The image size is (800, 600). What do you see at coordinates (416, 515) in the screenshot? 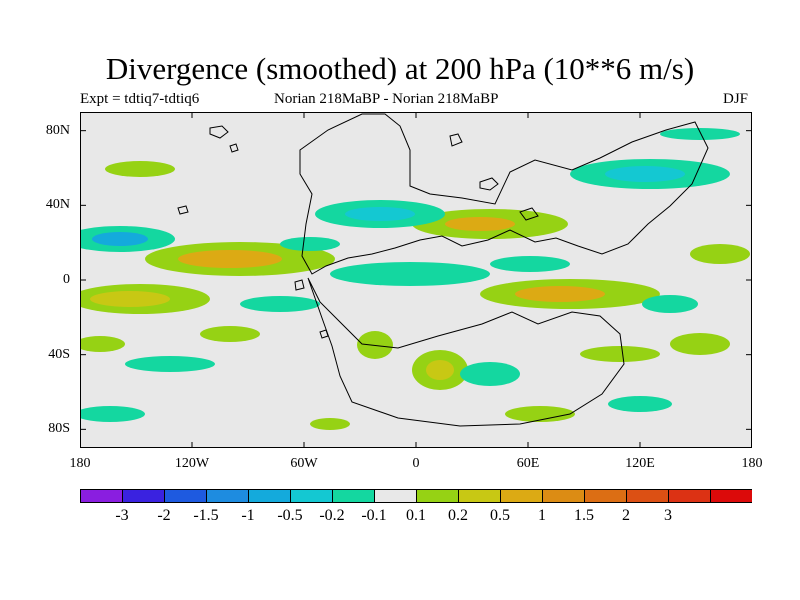
I see `colorbar-label: 0.1` at bounding box center [416, 515].